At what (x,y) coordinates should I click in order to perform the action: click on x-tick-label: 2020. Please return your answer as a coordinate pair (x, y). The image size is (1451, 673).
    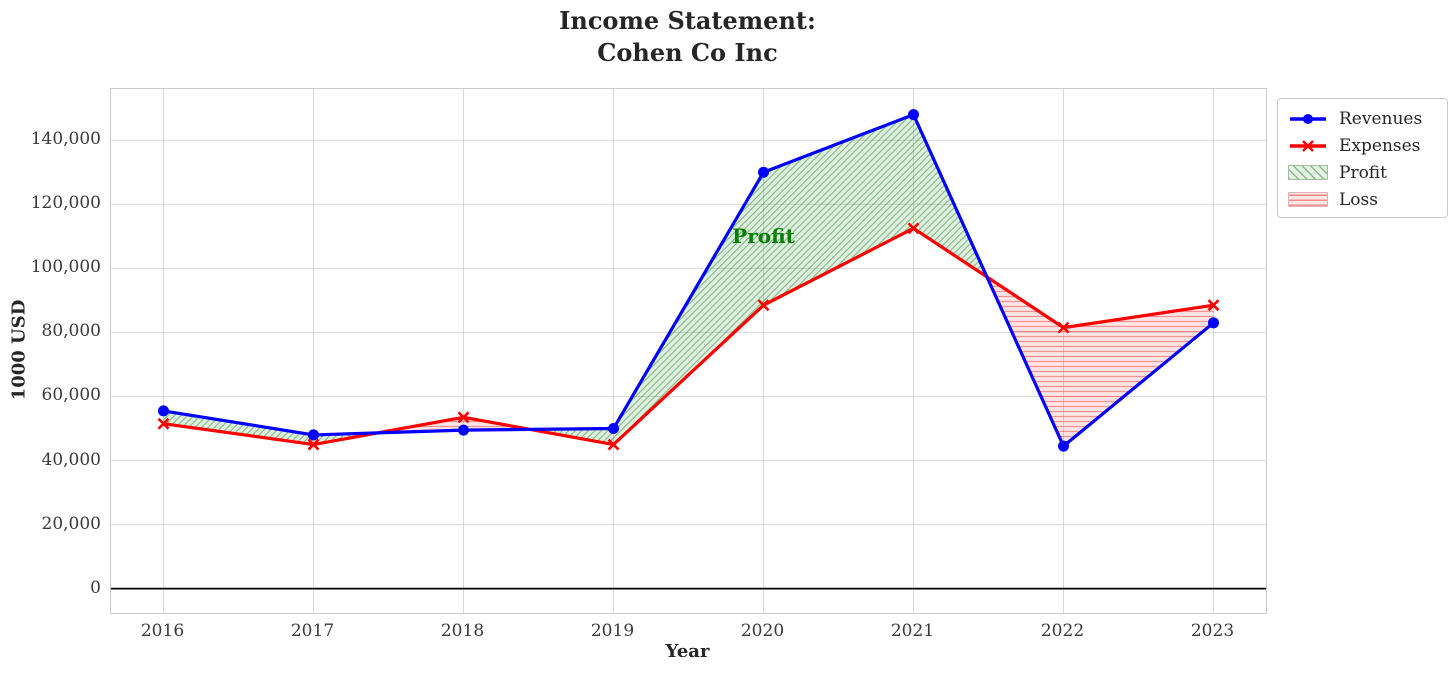
    Looking at the image, I should click on (762, 631).